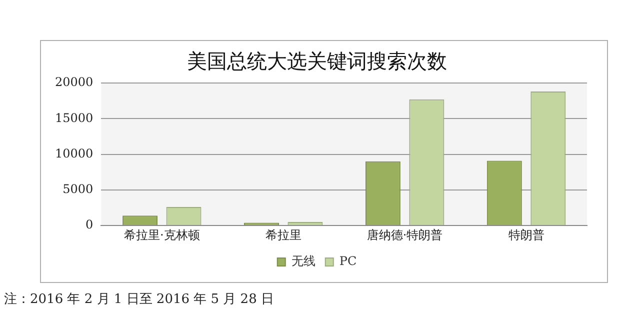 The width and height of the screenshot is (640, 321). What do you see at coordinates (78, 189) in the screenshot?
I see `y-tick-label: 5000` at bounding box center [78, 189].